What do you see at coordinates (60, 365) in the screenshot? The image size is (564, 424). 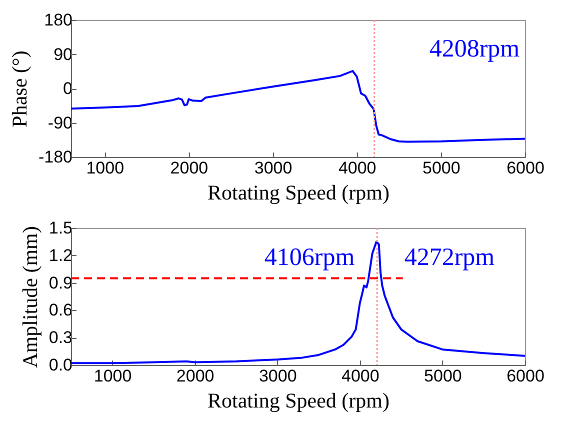 I see `y-tick-label: 0.0` at bounding box center [60, 365].